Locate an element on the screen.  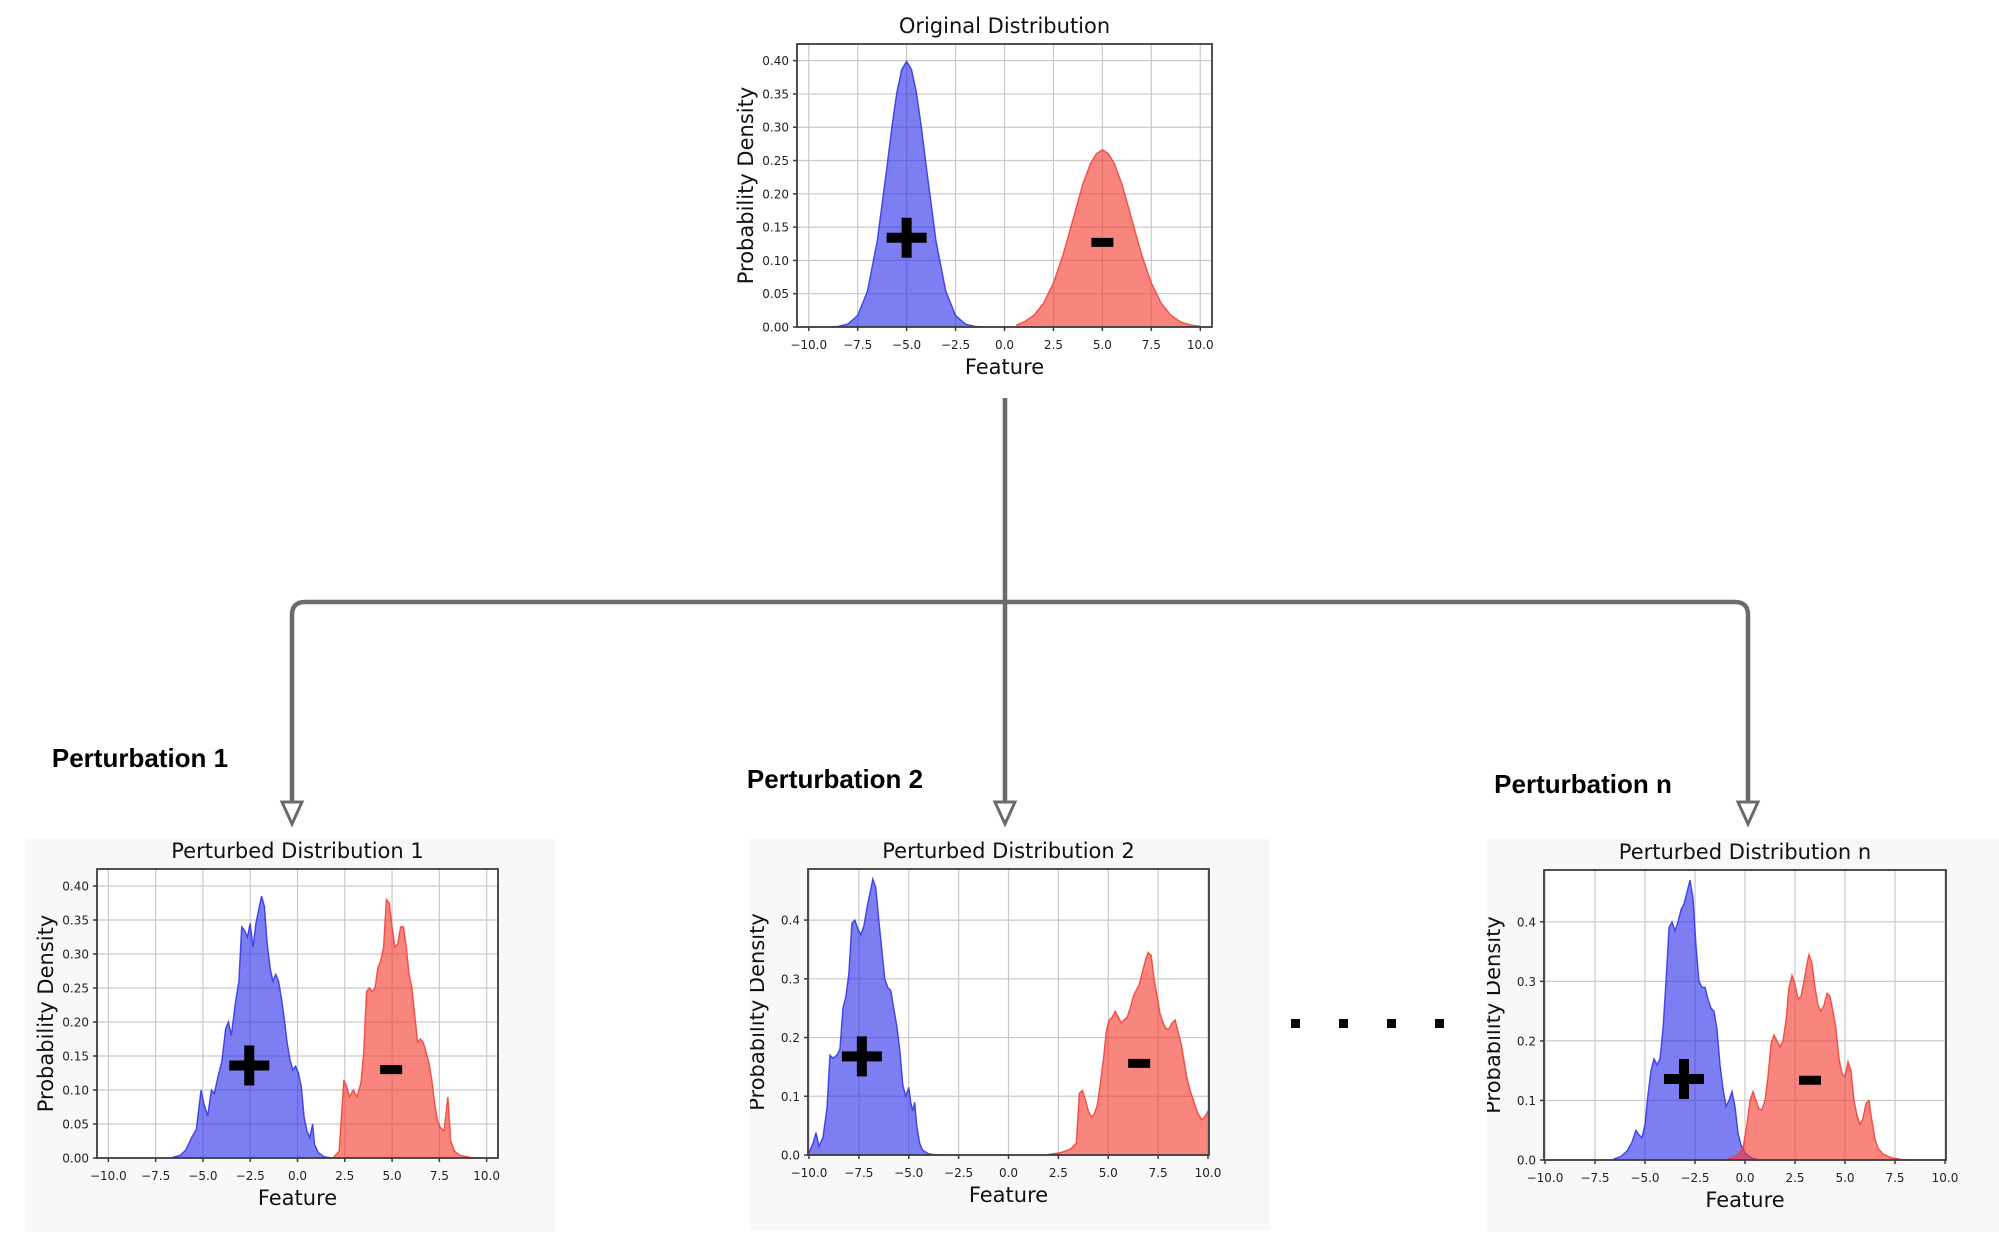
arrowhead-right-icon is located at coordinates (1748, 814).